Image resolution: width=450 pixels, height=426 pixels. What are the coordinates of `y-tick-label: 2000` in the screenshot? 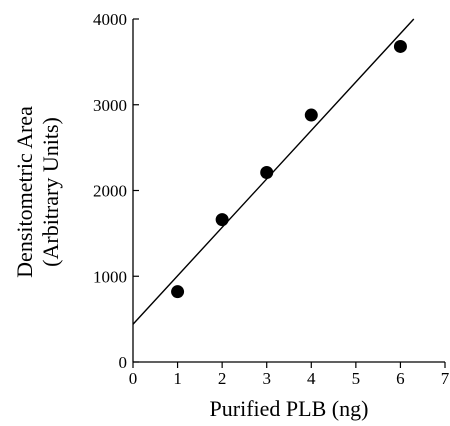 It's located at (110, 191).